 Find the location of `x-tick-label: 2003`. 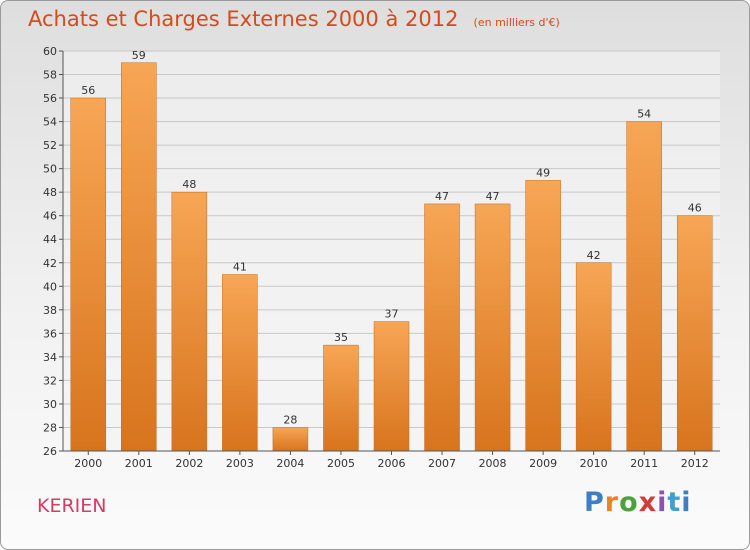

x-tick-label: 2003 is located at coordinates (240, 463).